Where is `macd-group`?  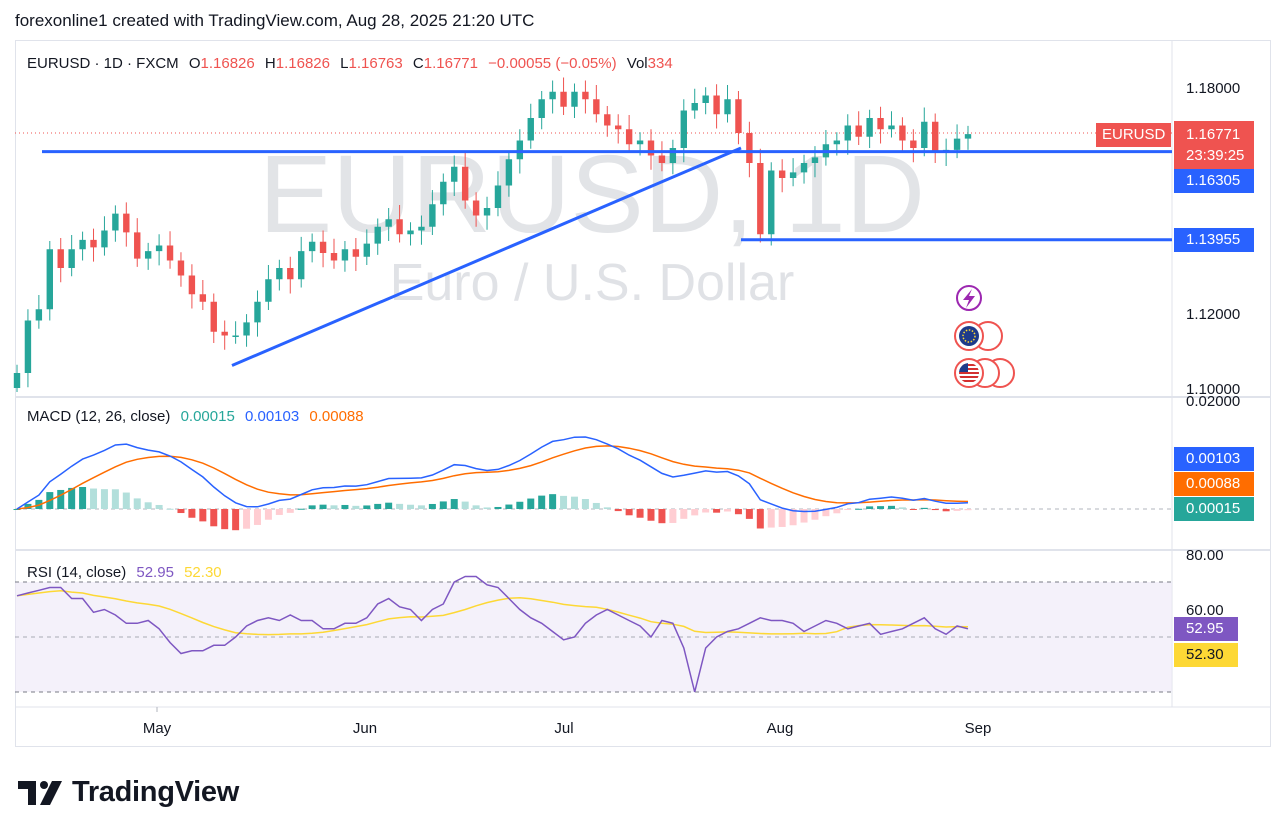 macd-group is located at coordinates (492, 483).